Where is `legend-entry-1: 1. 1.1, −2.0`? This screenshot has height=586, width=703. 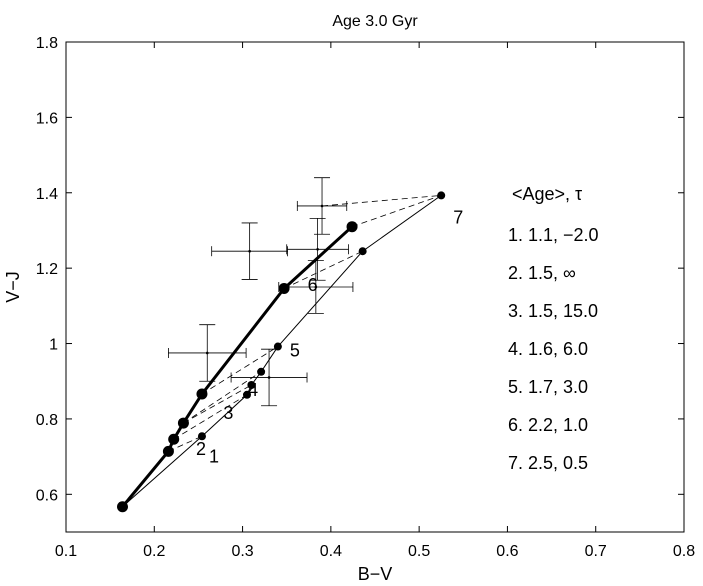 legend-entry-1: 1. 1.1, −2.0 is located at coordinates (553, 235).